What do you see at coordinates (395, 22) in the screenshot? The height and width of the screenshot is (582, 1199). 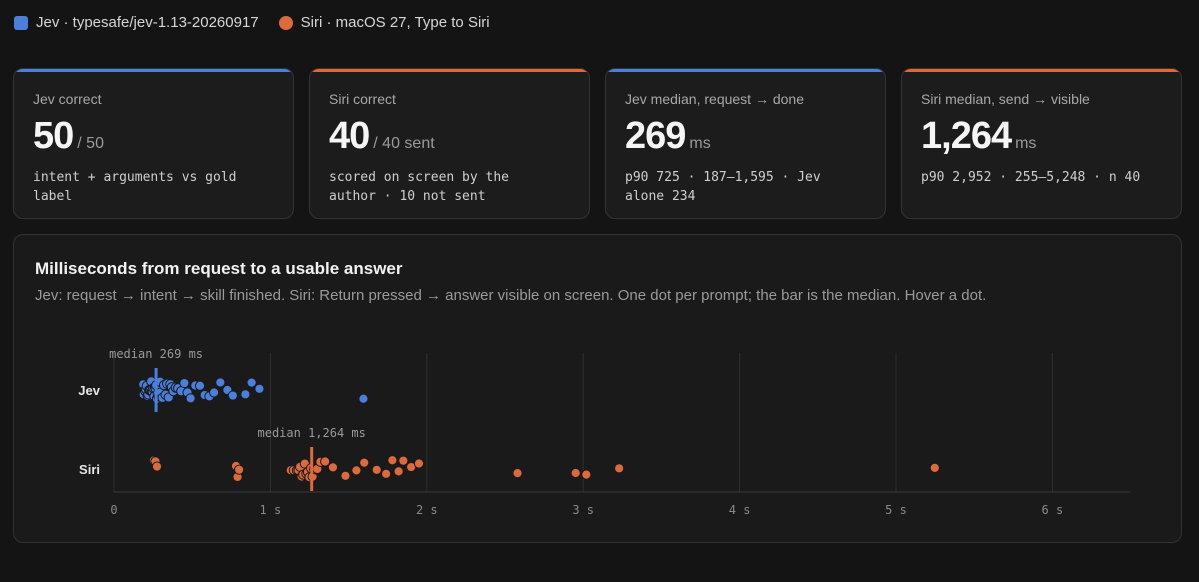 I see `legend-label-siri: Siri · macOS 27, Type to Siri` at bounding box center [395, 22].